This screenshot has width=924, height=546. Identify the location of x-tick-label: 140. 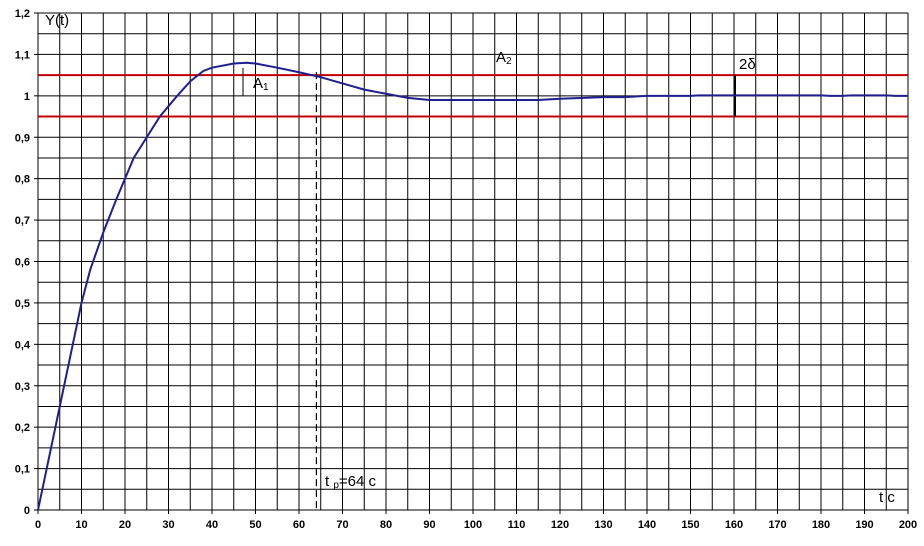
(647, 525).